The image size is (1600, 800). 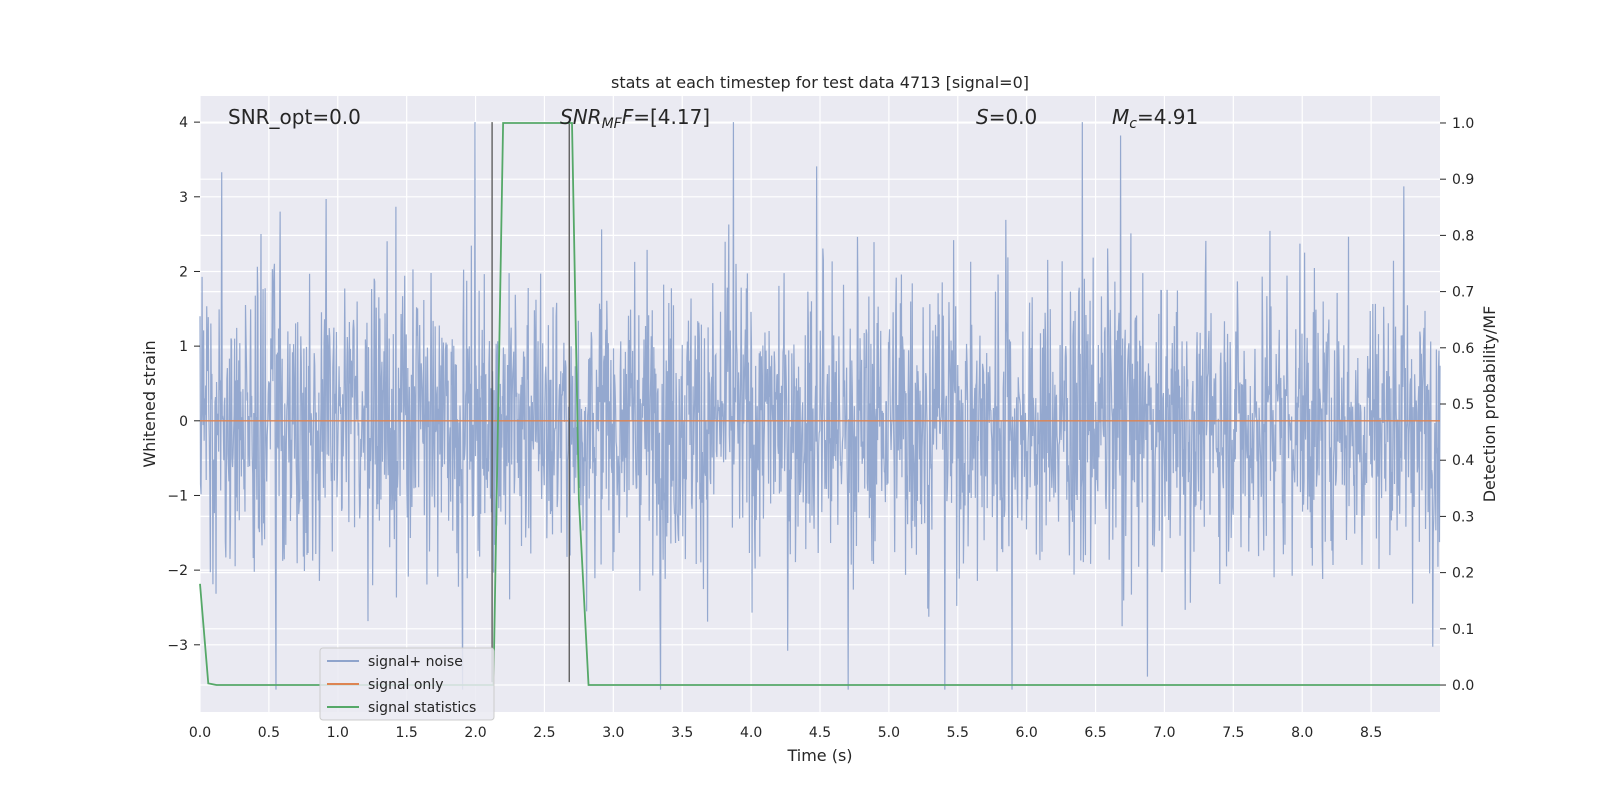 I want to click on annotation-snr-mf-value: =[4.17], so click(x=671, y=117).